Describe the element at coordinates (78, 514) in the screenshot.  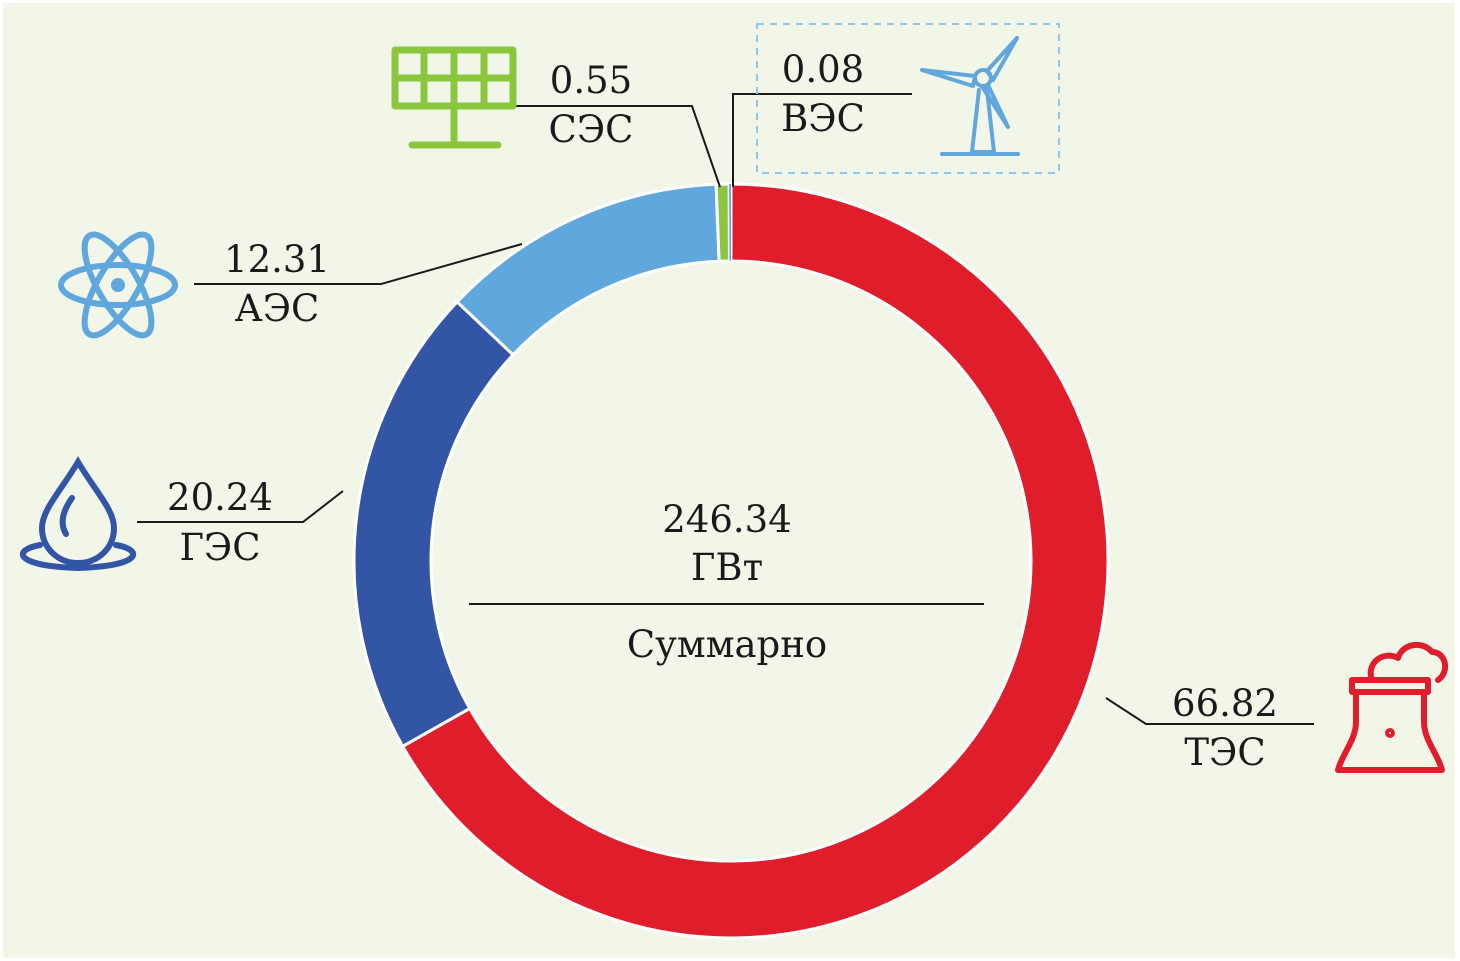
I see `water-drop-icon` at that location.